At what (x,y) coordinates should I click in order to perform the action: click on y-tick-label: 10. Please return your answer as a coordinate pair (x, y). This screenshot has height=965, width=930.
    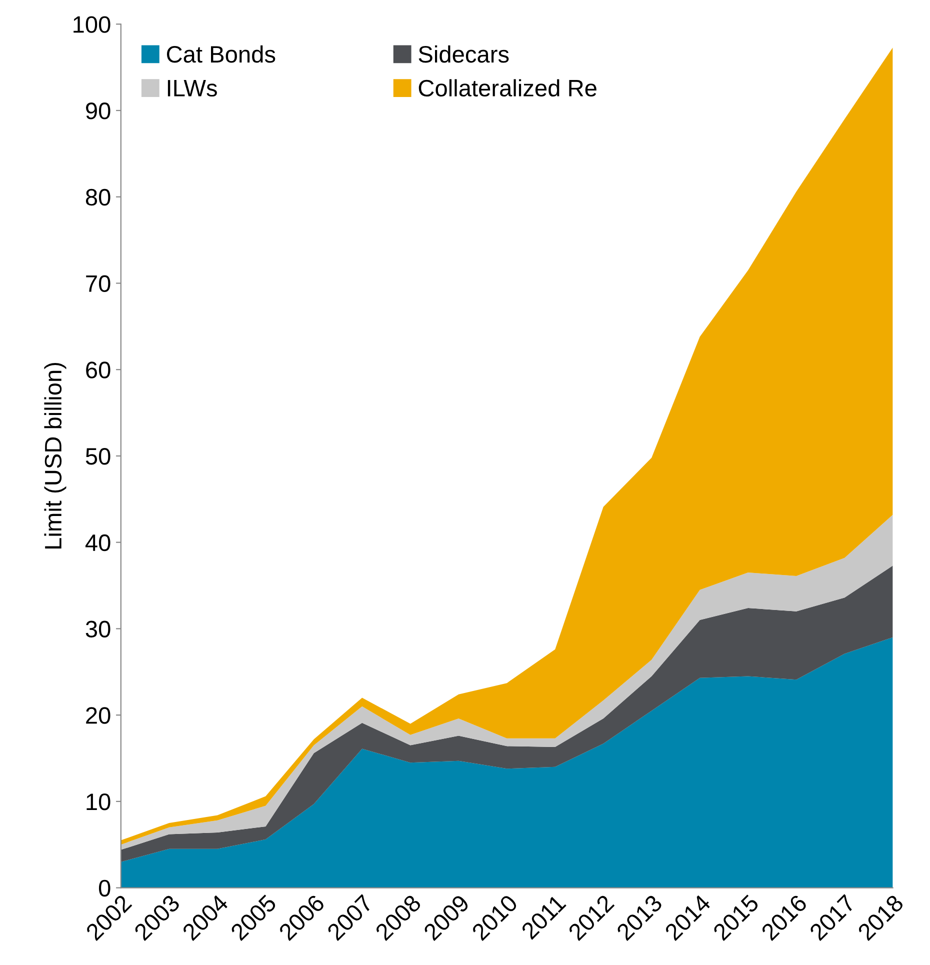
    Looking at the image, I should click on (98, 802).